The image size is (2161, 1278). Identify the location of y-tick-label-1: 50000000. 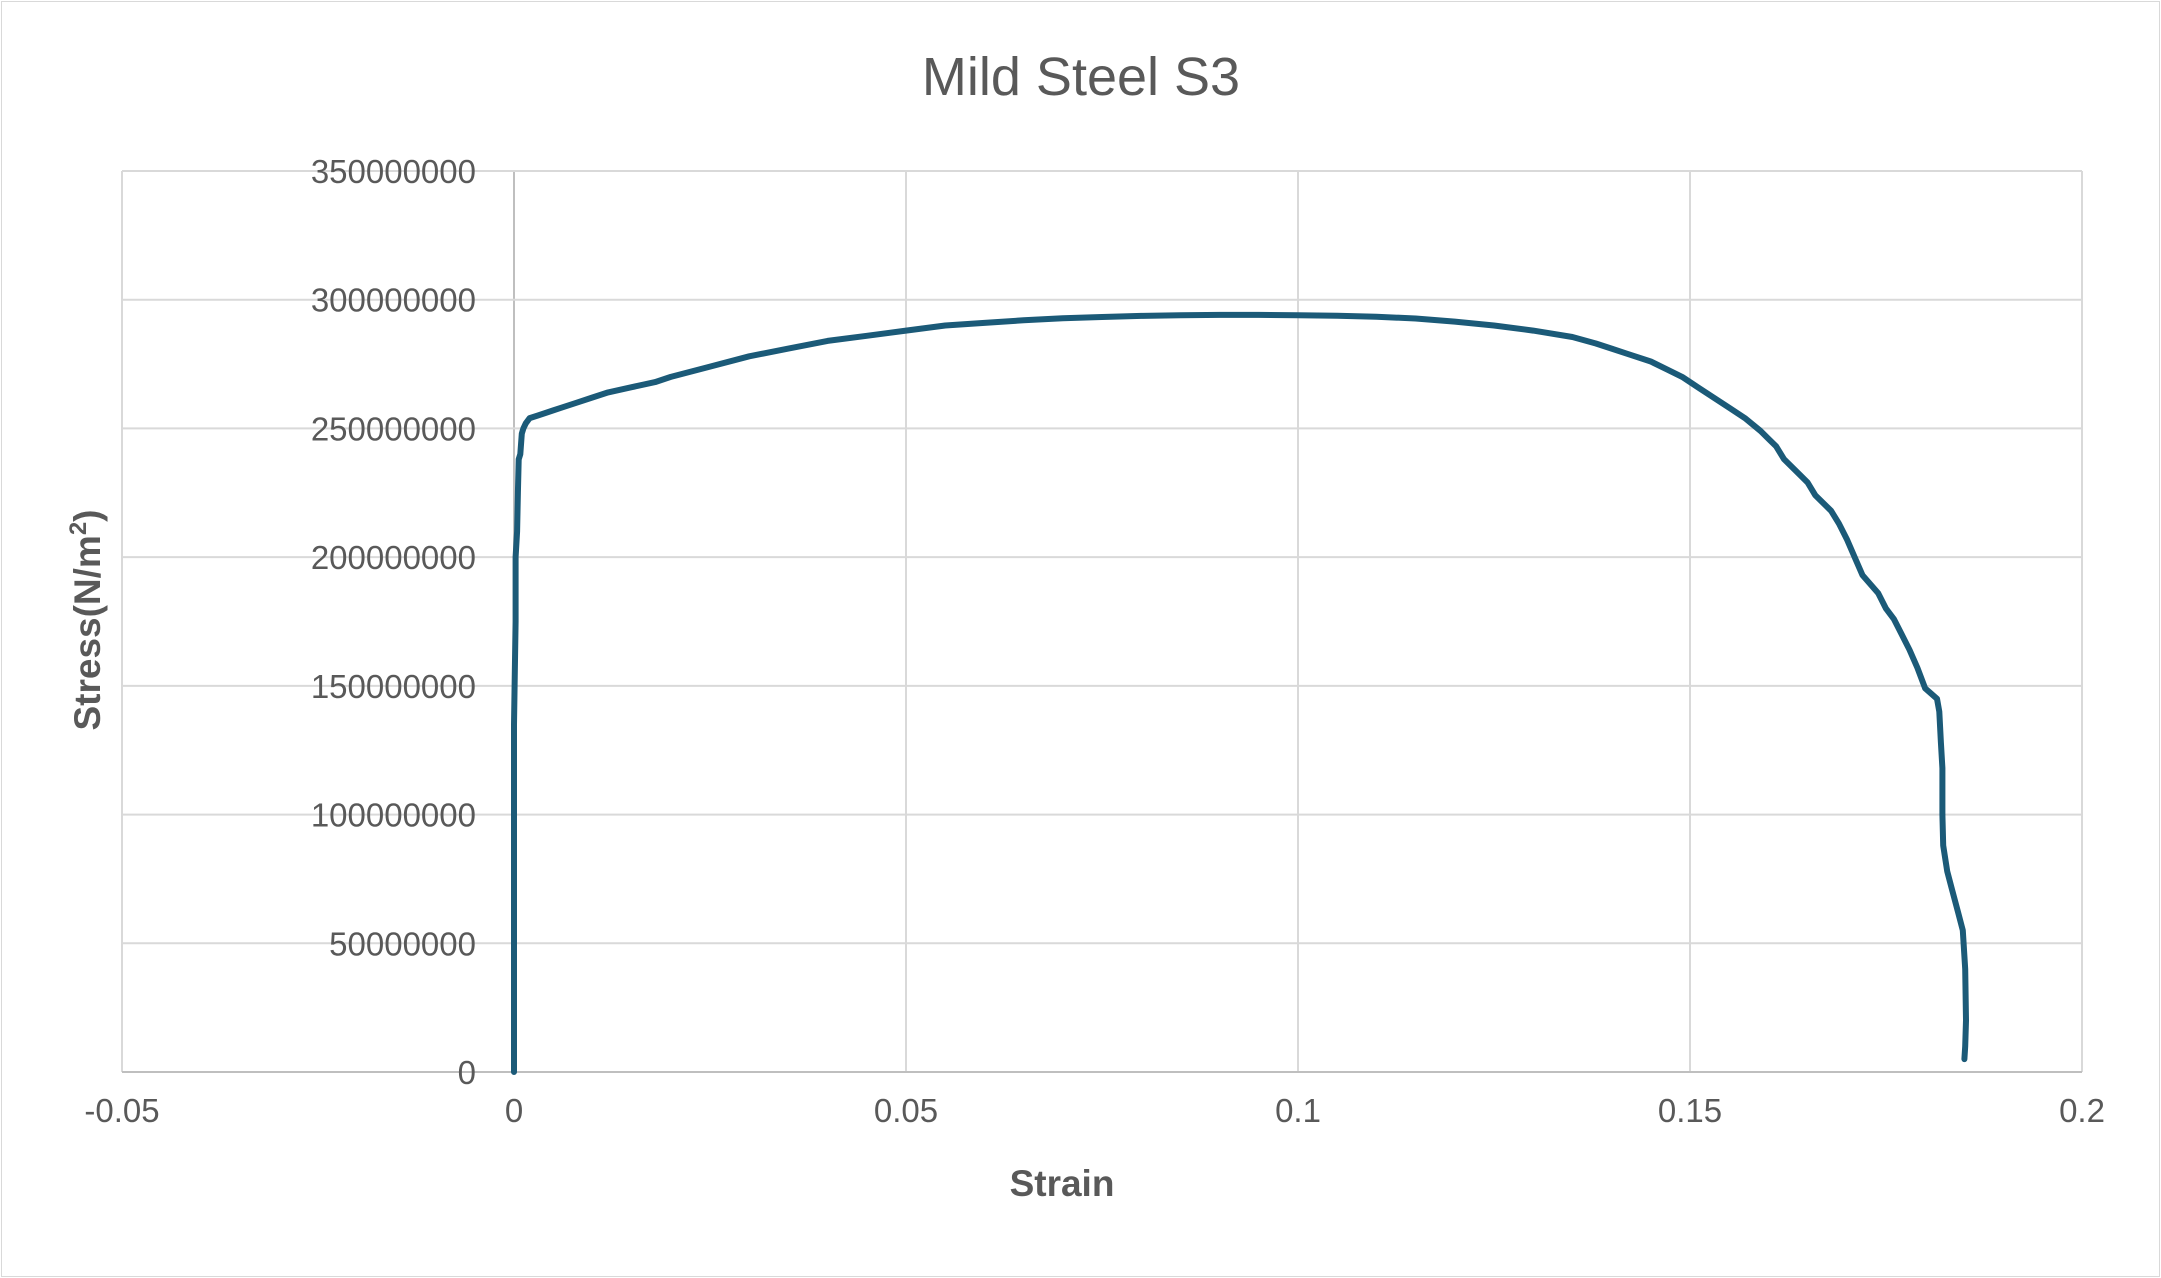
(402, 943).